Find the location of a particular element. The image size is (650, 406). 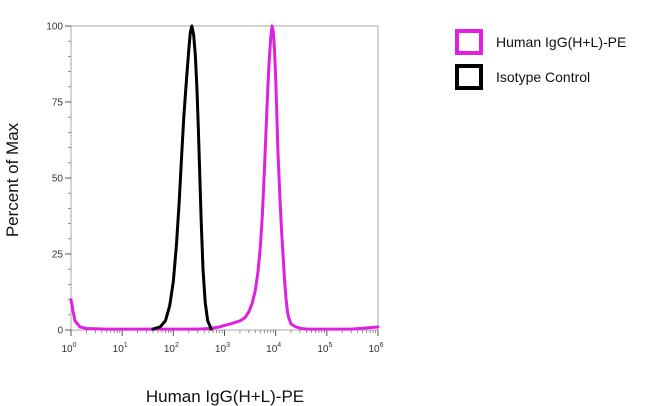

x-tick-label: 10² is located at coordinates (171, 348).